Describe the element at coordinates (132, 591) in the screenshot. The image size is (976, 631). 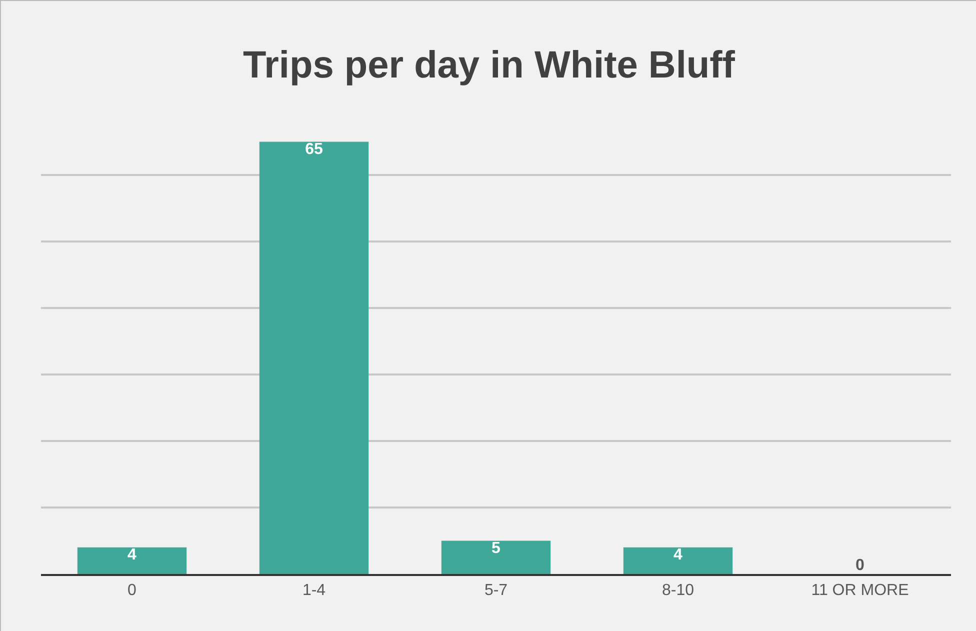
I see `x-tick-label: 0` at that location.